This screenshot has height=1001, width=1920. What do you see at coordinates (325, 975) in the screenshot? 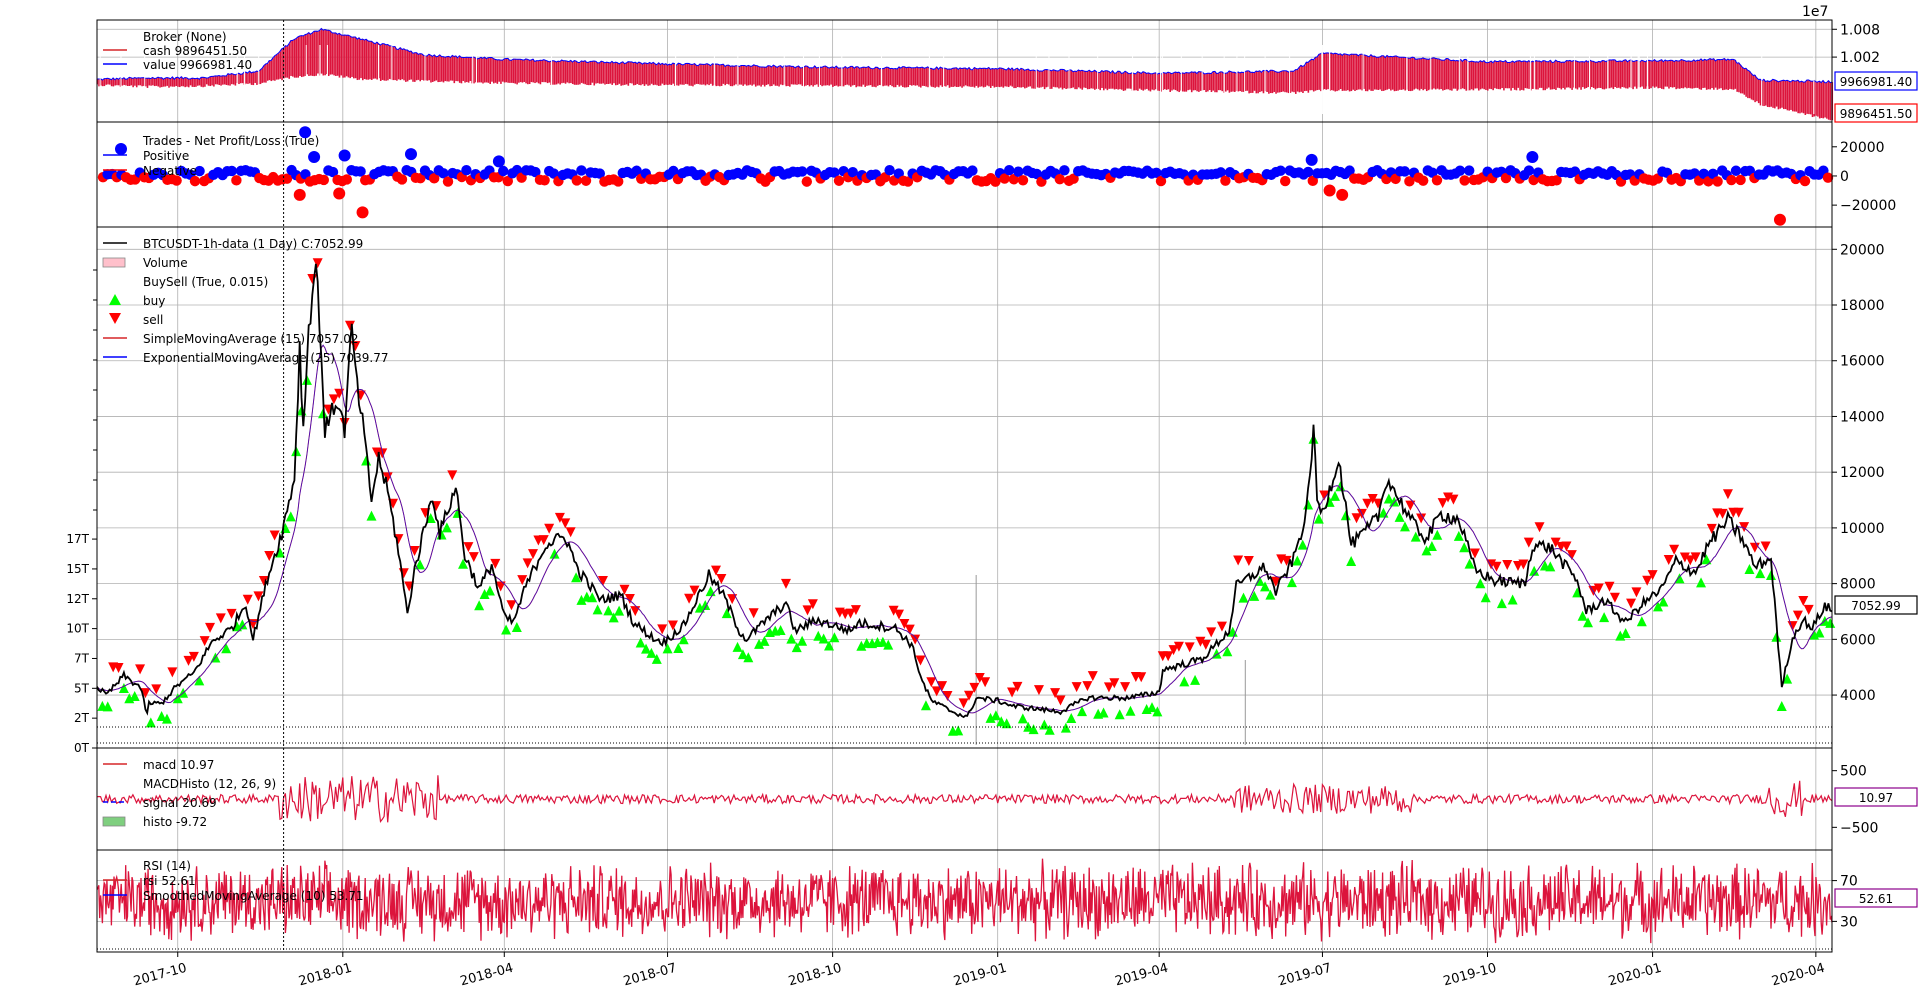
I see `x-tick-label: 2018-01` at bounding box center [325, 975].